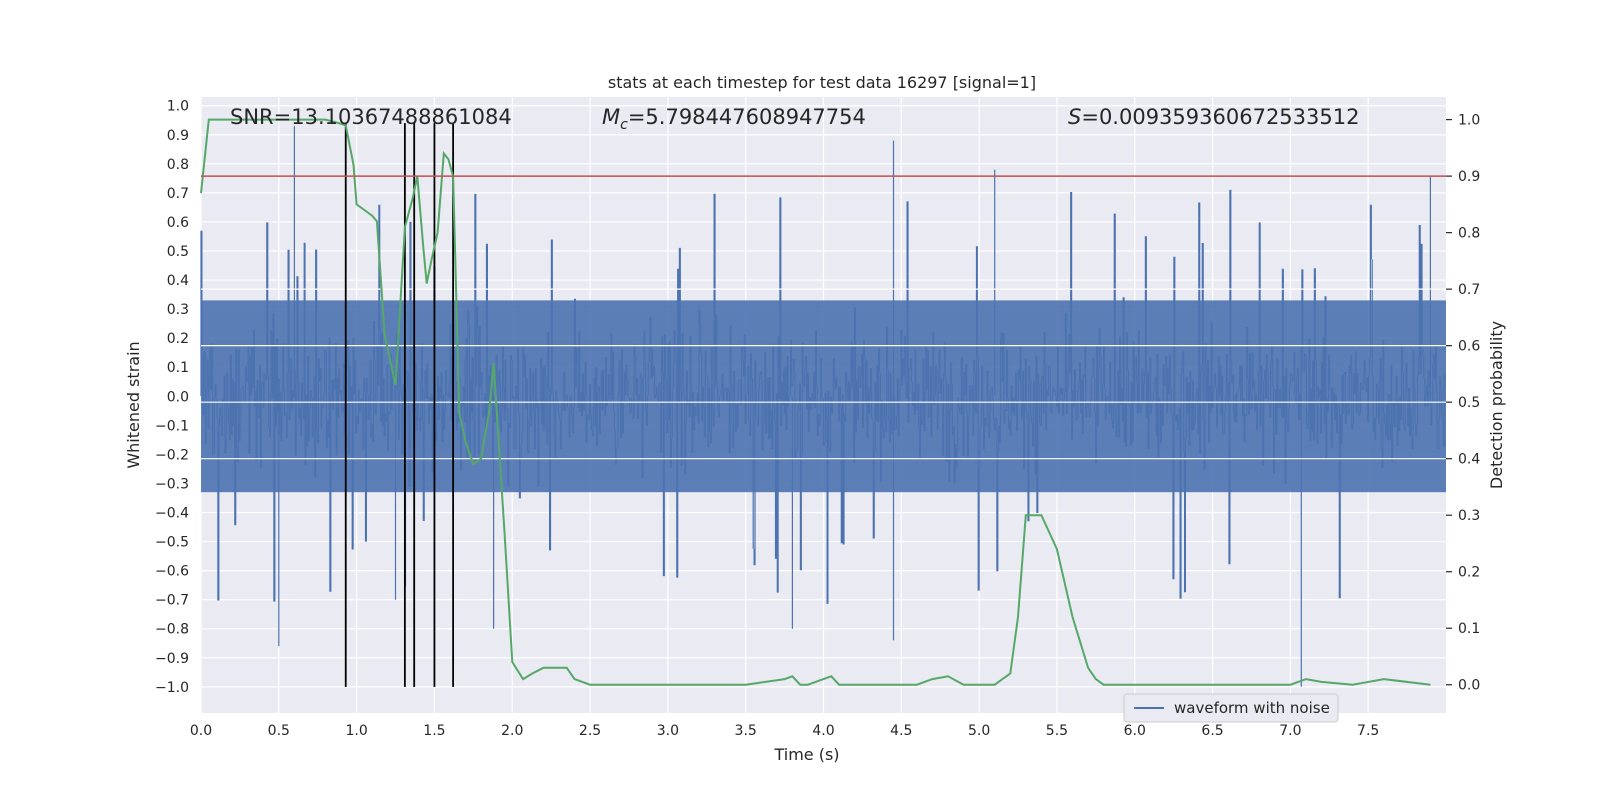 The image size is (1600, 800). What do you see at coordinates (1074, 117) in the screenshot?
I see `s-symbol: S` at bounding box center [1074, 117].